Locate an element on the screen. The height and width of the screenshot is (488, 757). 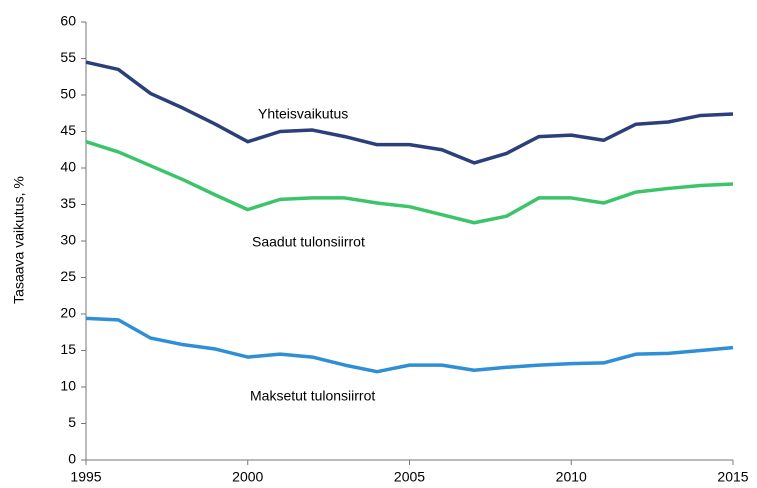
series-label: Yhteisvaikutus is located at coordinates (303, 114).